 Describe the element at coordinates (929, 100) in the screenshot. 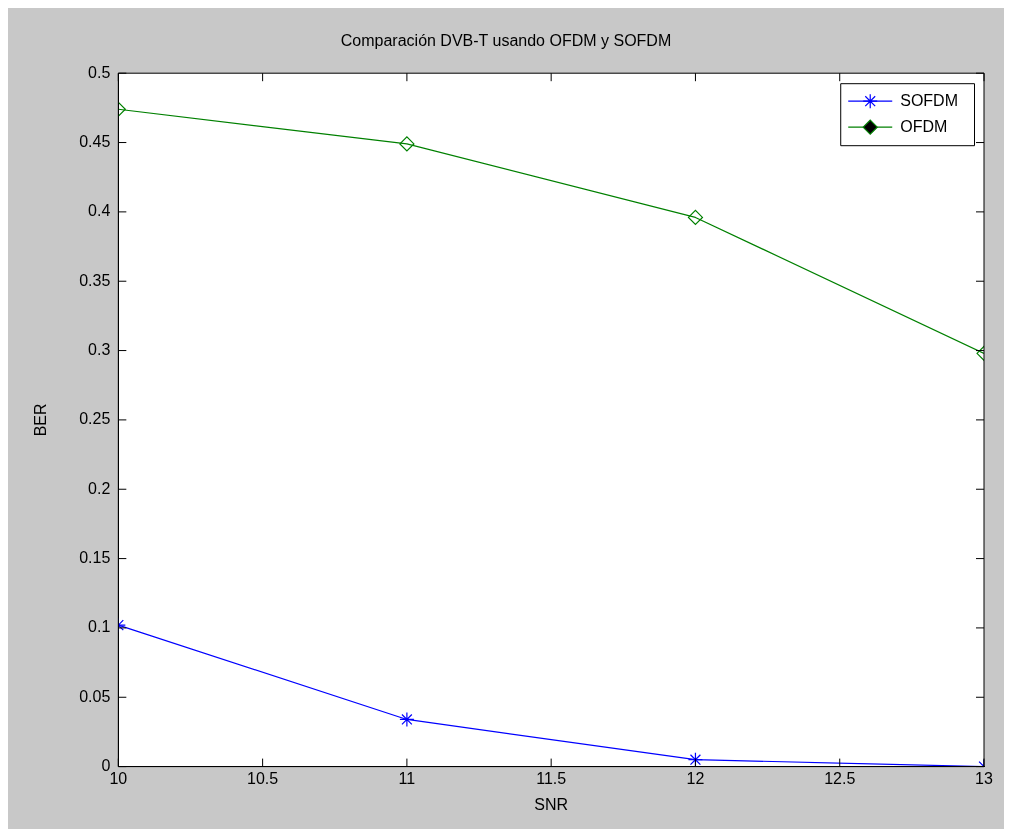

I see `legend-label: SOFDM` at that location.